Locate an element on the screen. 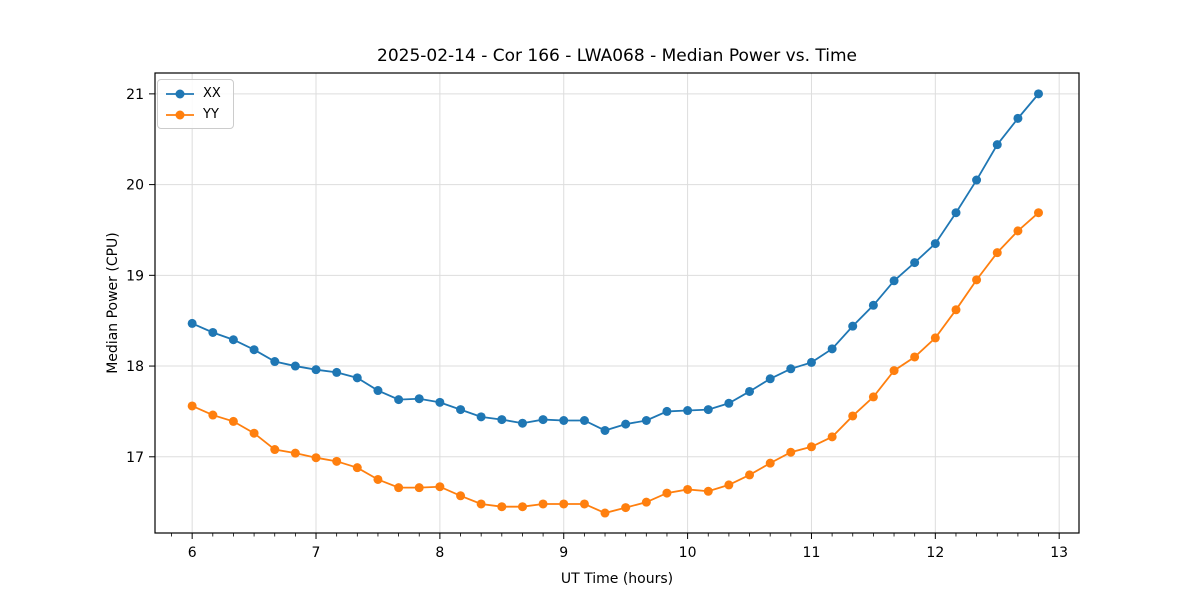  legend-swatch-xx-icon is located at coordinates (180, 93).